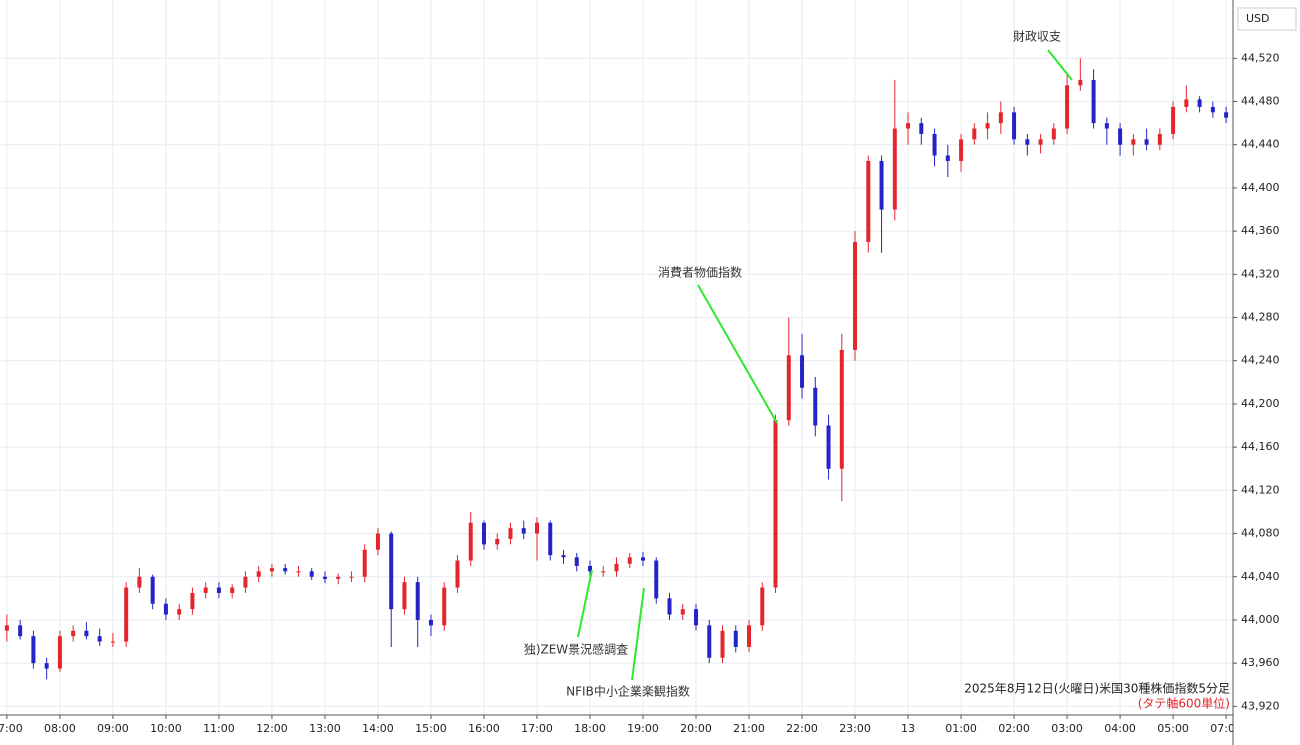 The image size is (1300, 745). Describe the element at coordinates (1260, 705) in the screenshot. I see `y-tick-label: 43,920` at that location.